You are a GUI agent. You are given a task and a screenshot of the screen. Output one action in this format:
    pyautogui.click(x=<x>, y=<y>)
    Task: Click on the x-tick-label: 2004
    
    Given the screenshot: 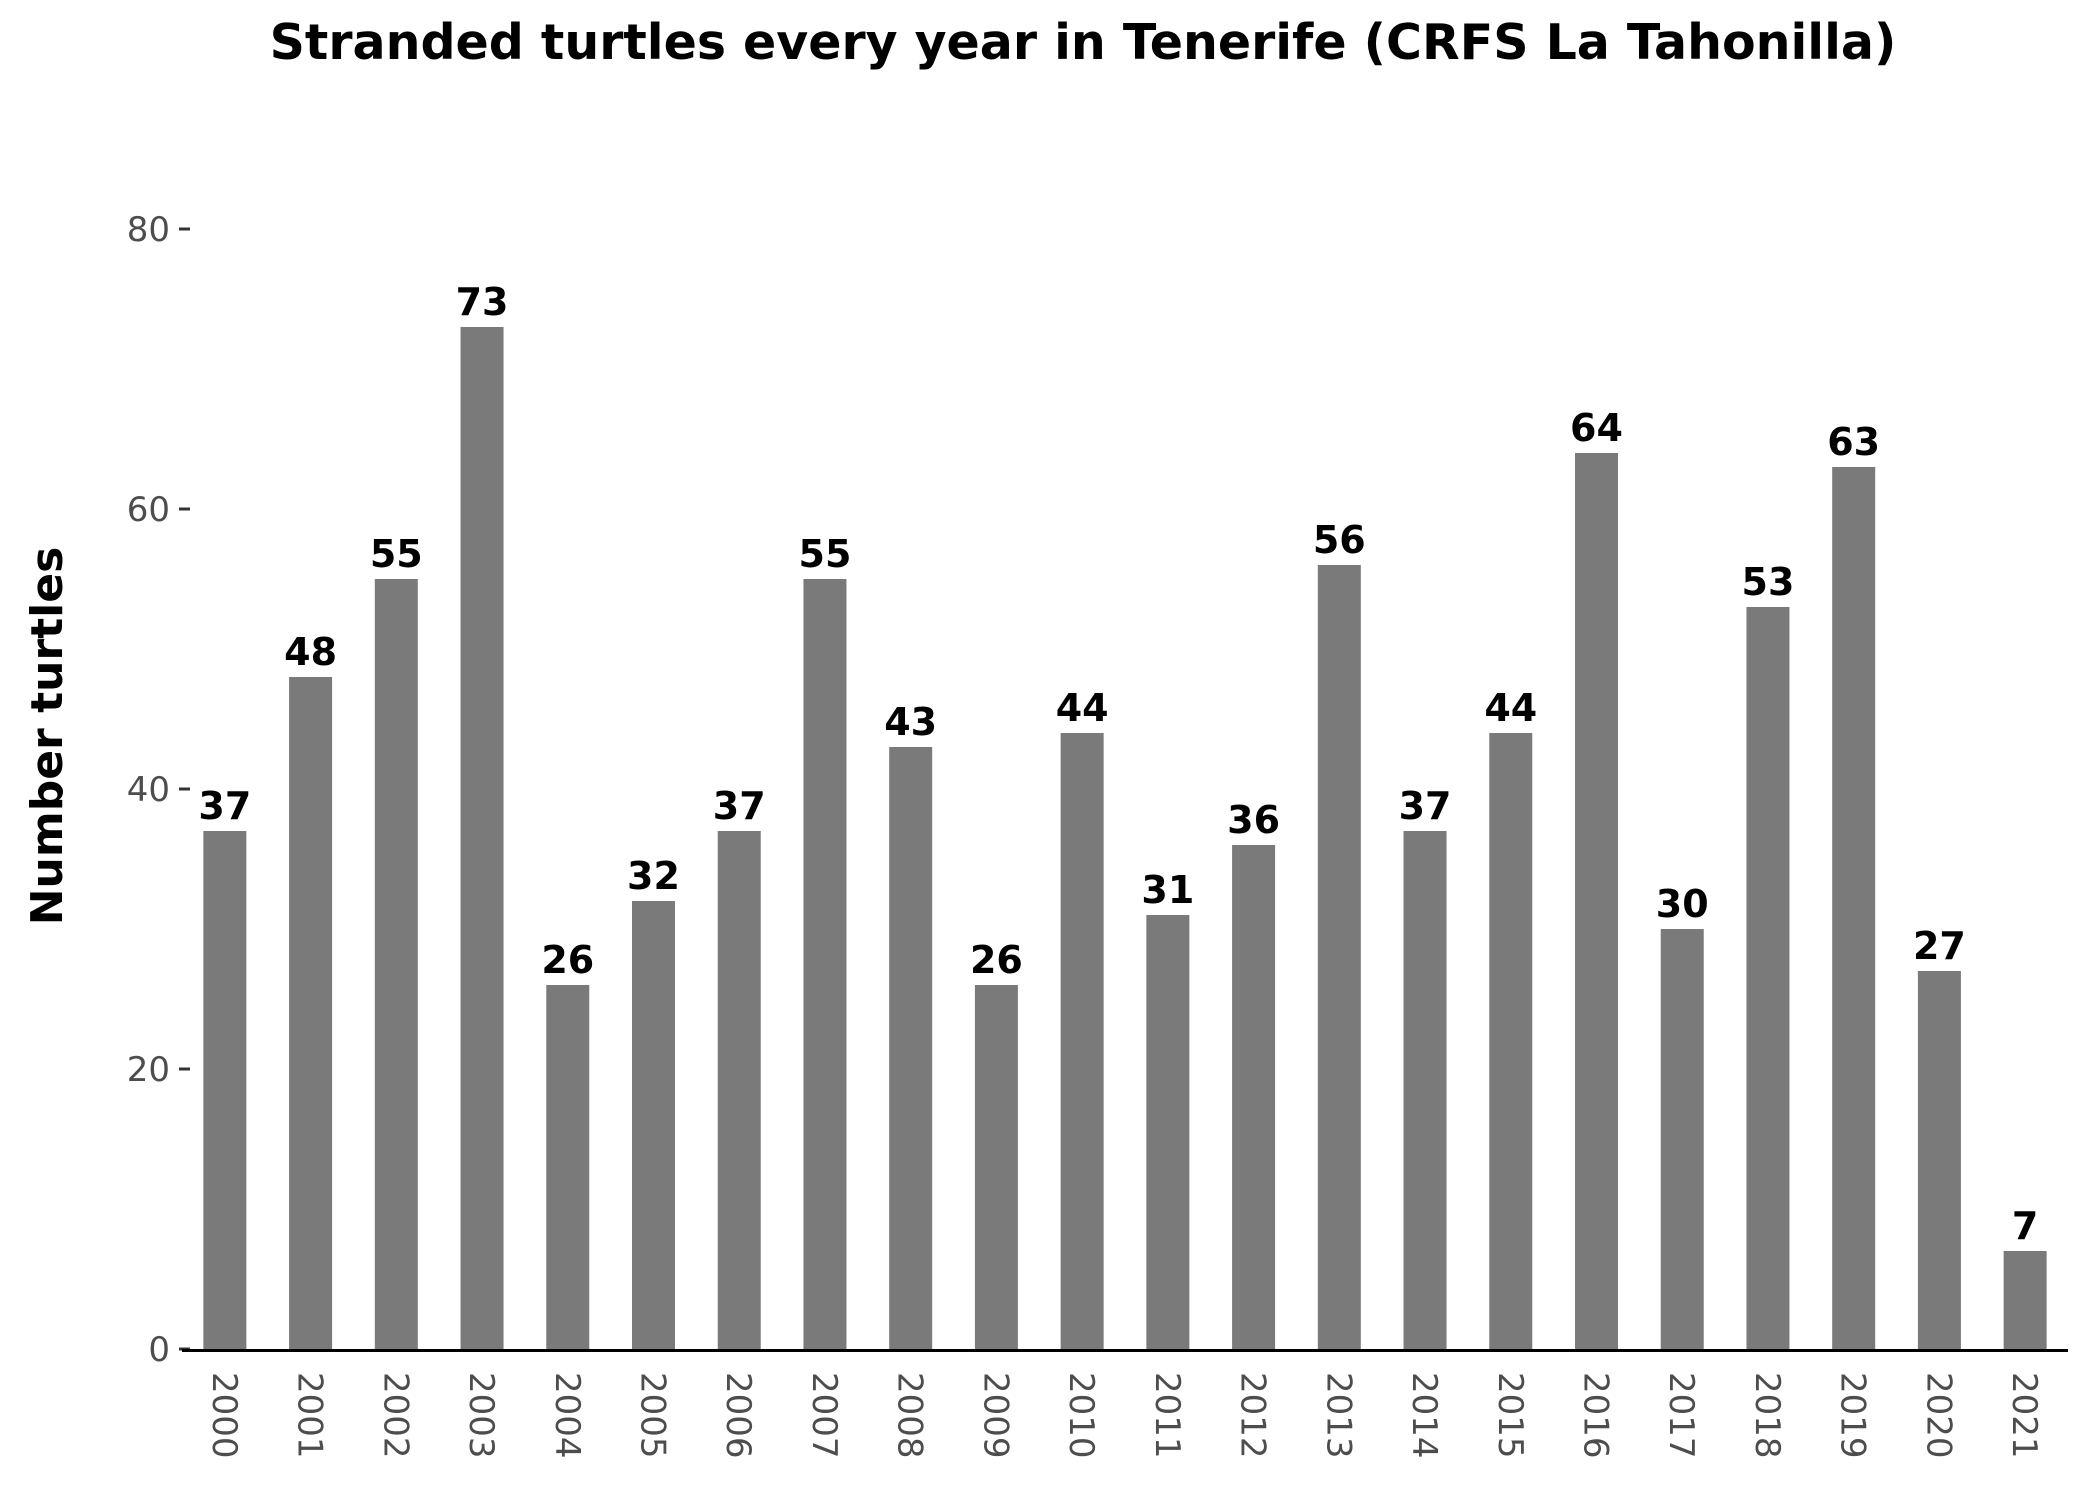 What is the action you would take?
    pyautogui.click(x=567, y=1415)
    